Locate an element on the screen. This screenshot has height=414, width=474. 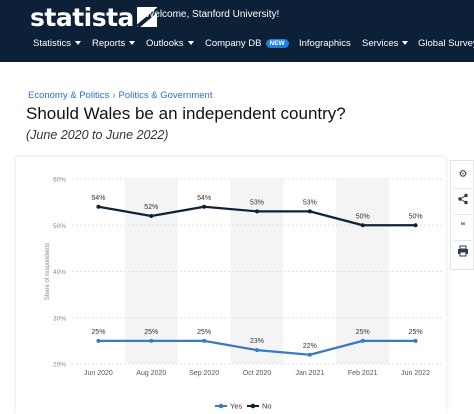
quote-icon: “ is located at coordinates (463, 226).